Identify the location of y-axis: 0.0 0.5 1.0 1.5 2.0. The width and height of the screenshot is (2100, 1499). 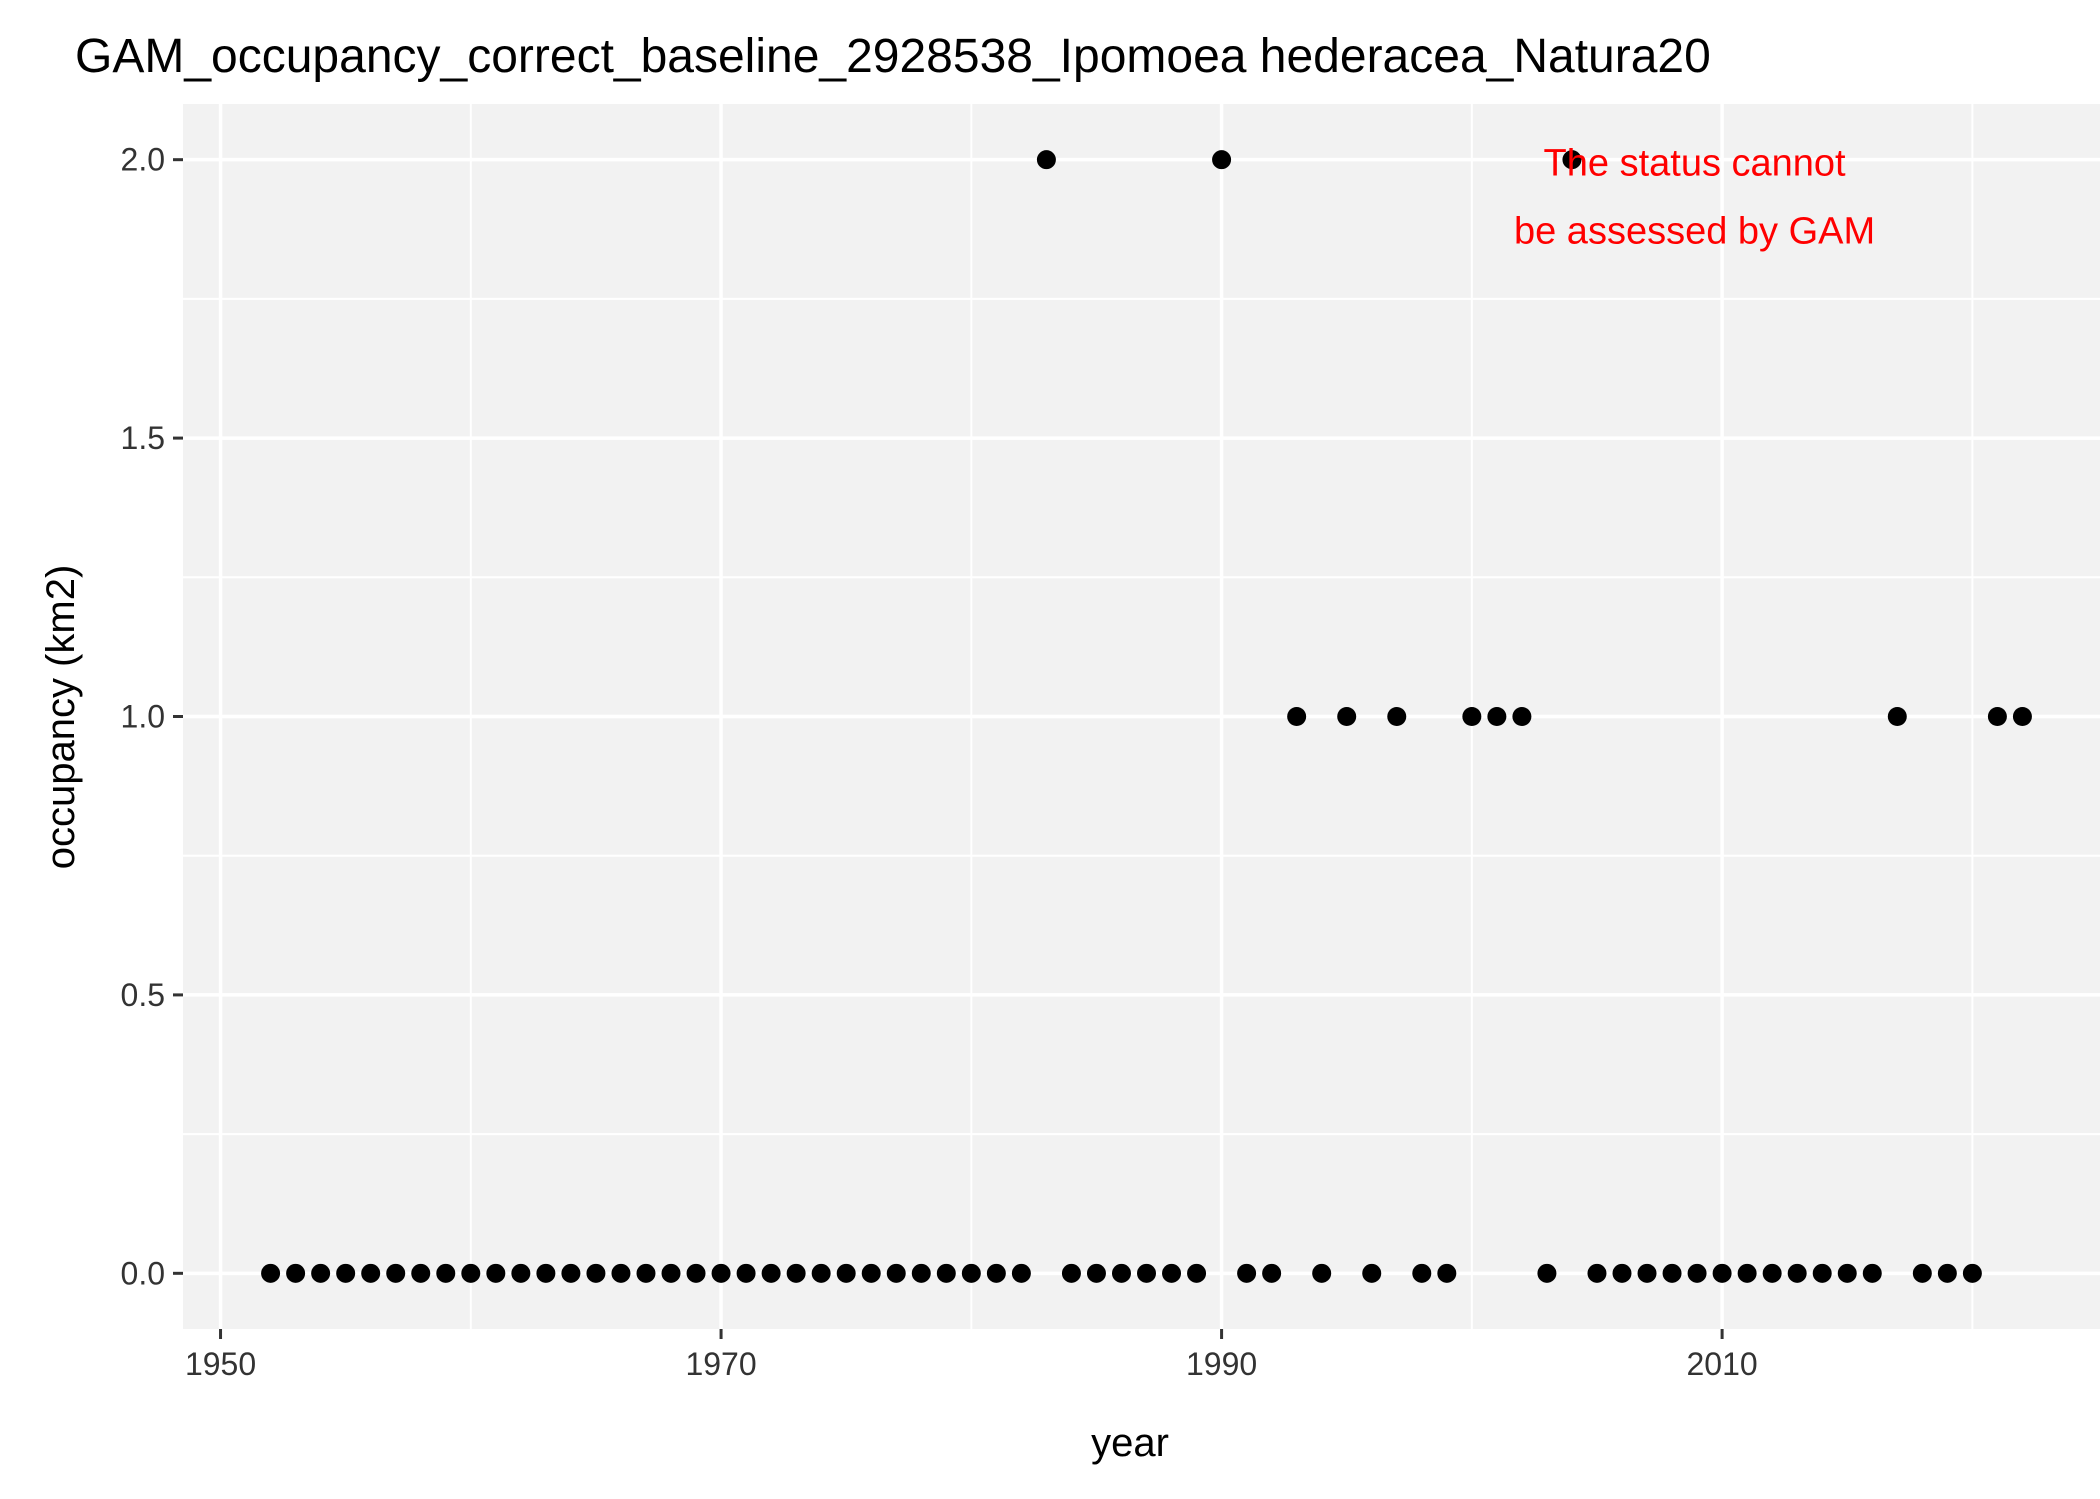
(152, 716).